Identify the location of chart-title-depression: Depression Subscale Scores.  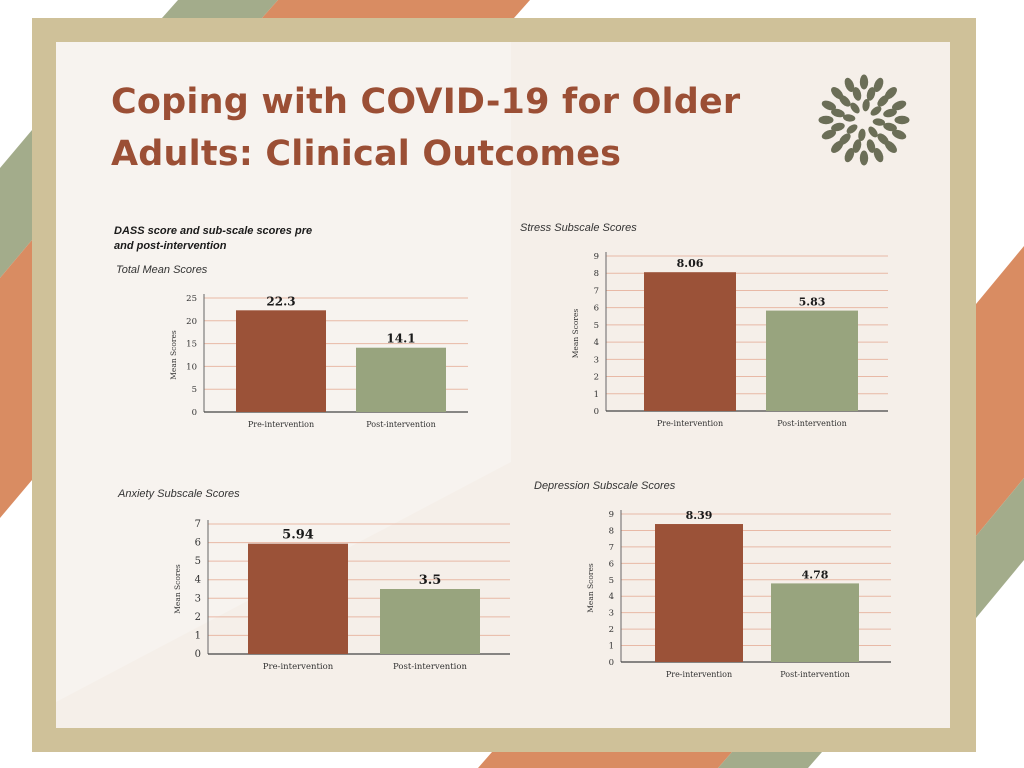
(605, 486).